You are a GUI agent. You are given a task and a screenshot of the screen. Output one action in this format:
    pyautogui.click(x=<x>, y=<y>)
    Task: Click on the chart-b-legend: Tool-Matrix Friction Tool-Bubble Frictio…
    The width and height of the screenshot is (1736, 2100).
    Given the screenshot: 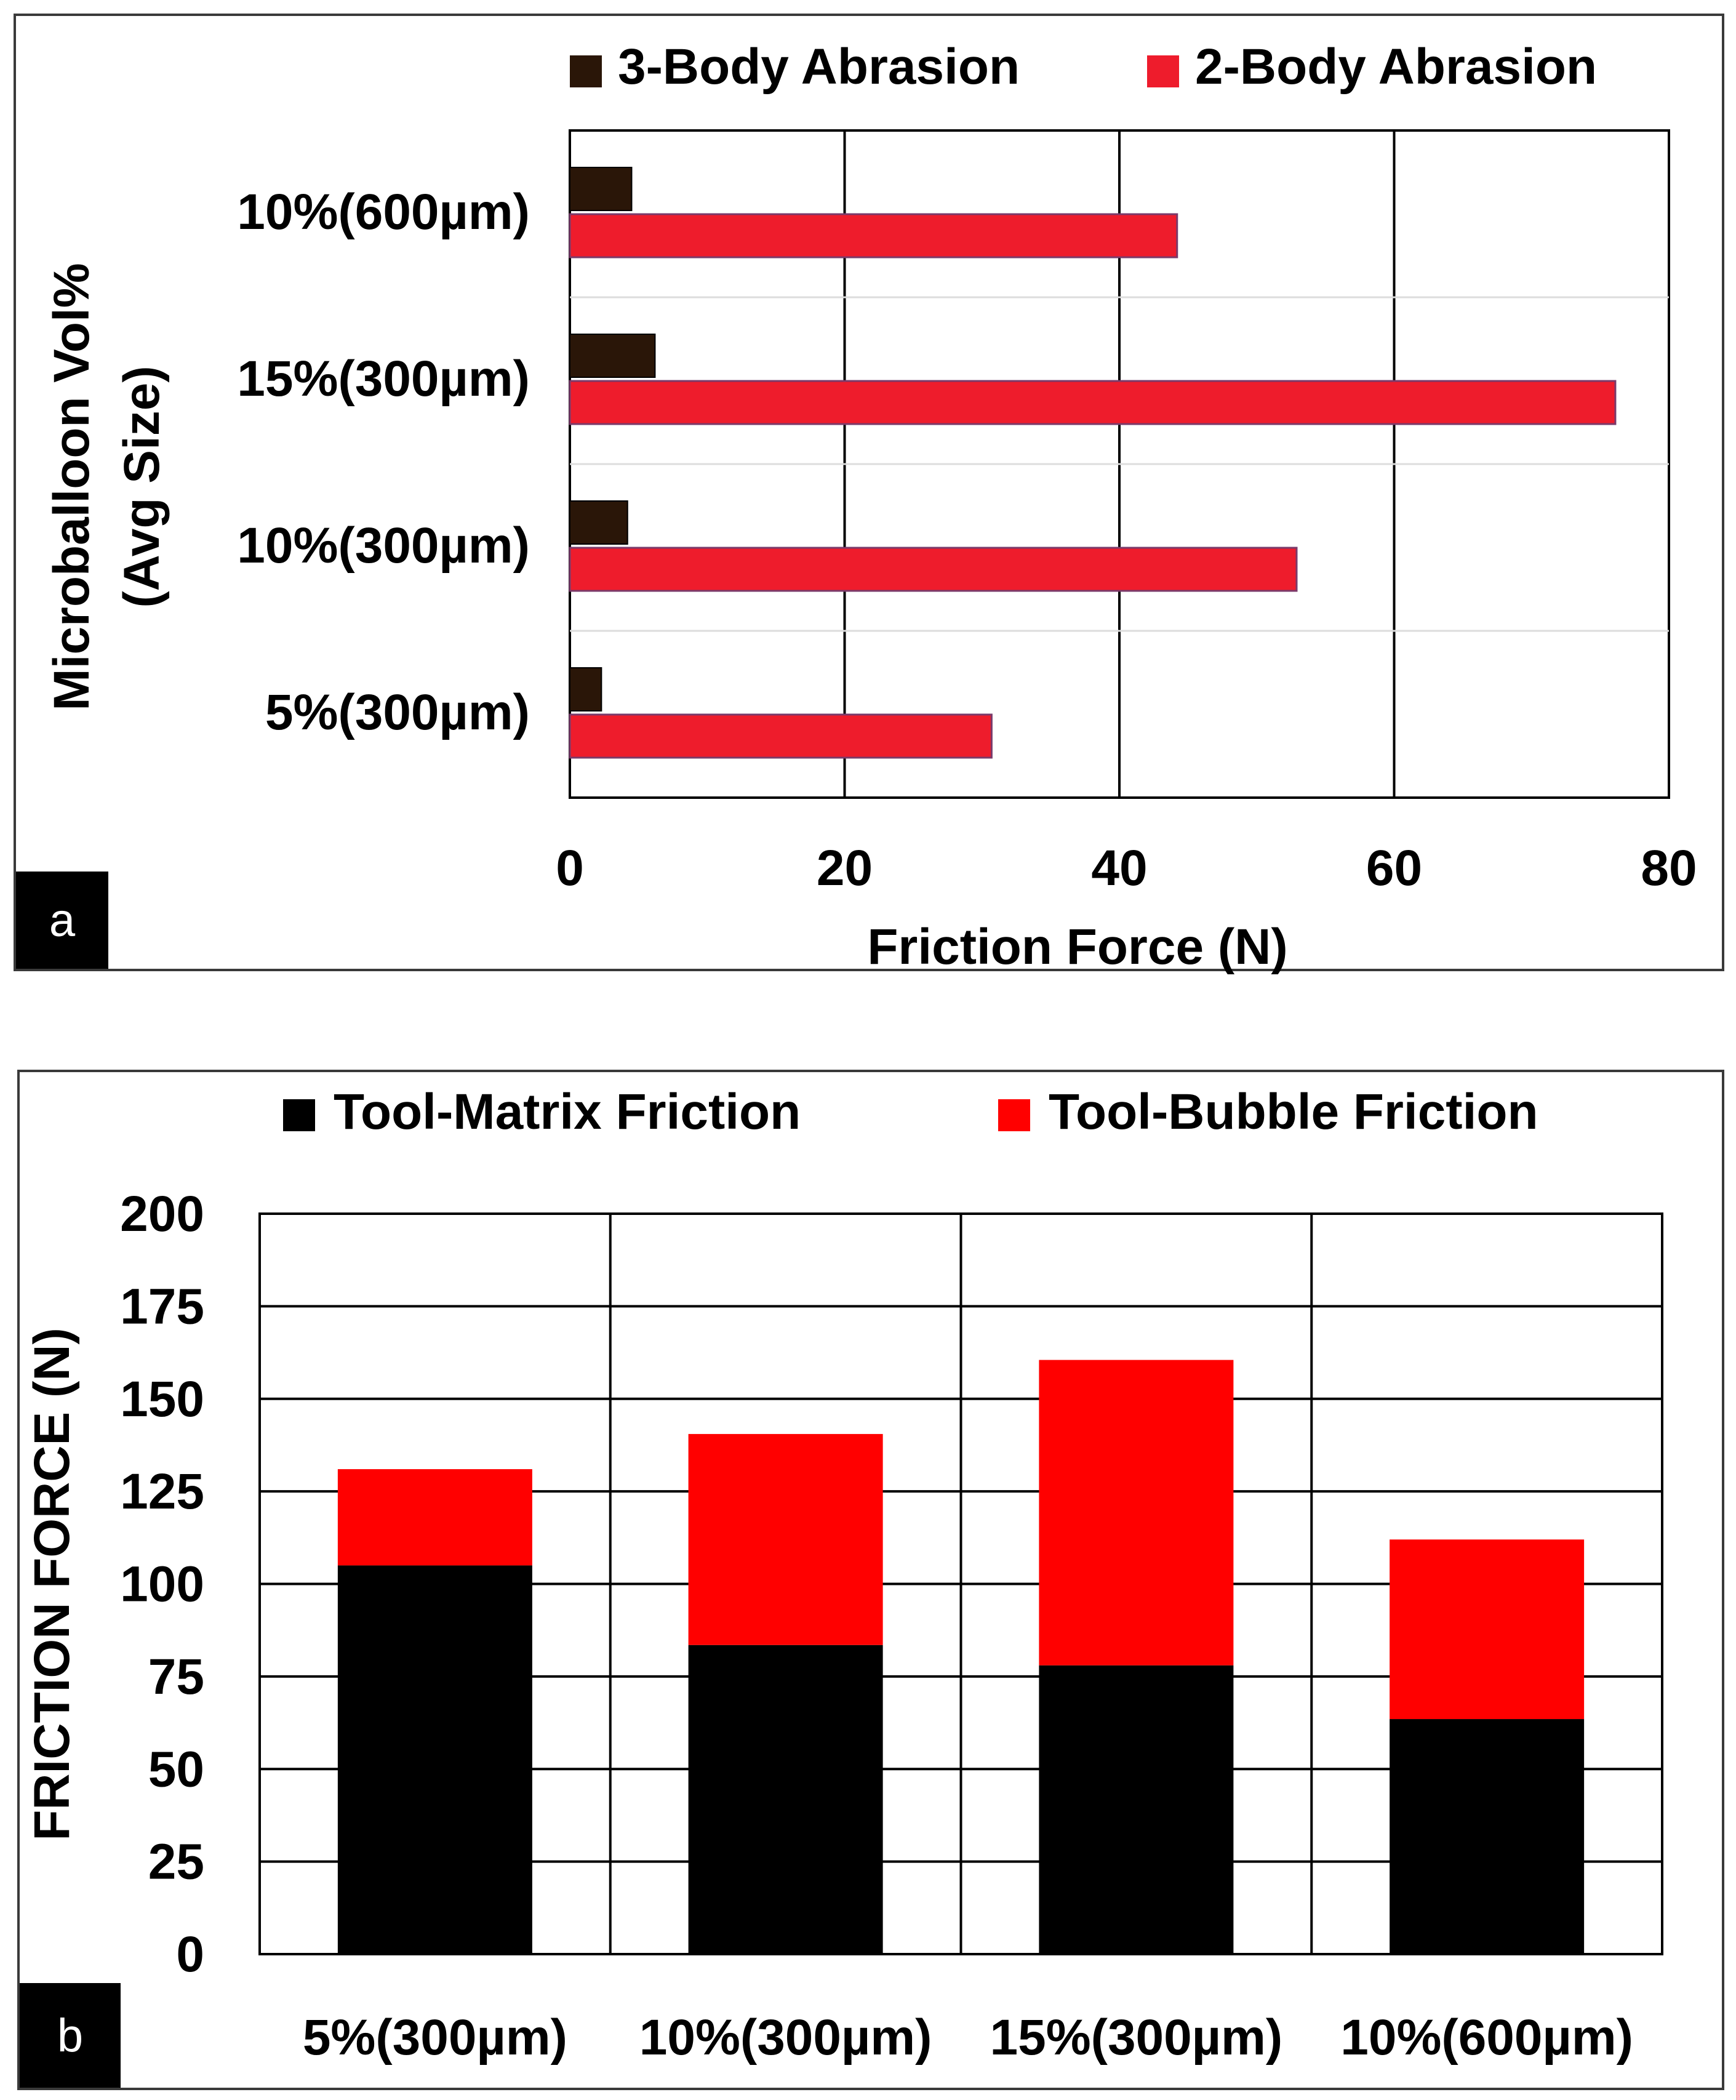 What is the action you would take?
    pyautogui.click(x=910, y=1112)
    